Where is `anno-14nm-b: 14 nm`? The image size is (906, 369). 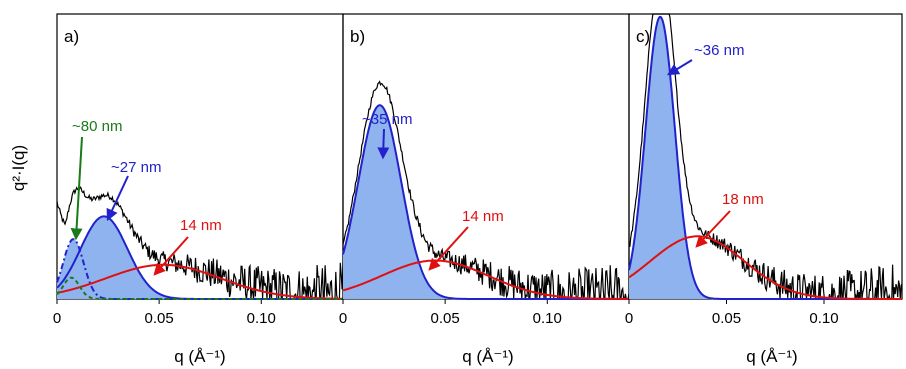
anno-14nm-b: 14 nm is located at coordinates (483, 216).